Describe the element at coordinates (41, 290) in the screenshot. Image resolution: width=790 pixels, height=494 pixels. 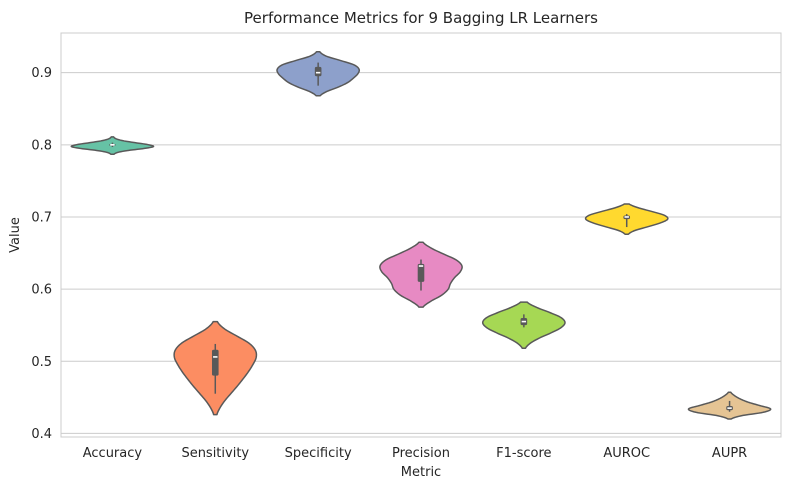
I see `y-tick-label: 0.6` at that location.